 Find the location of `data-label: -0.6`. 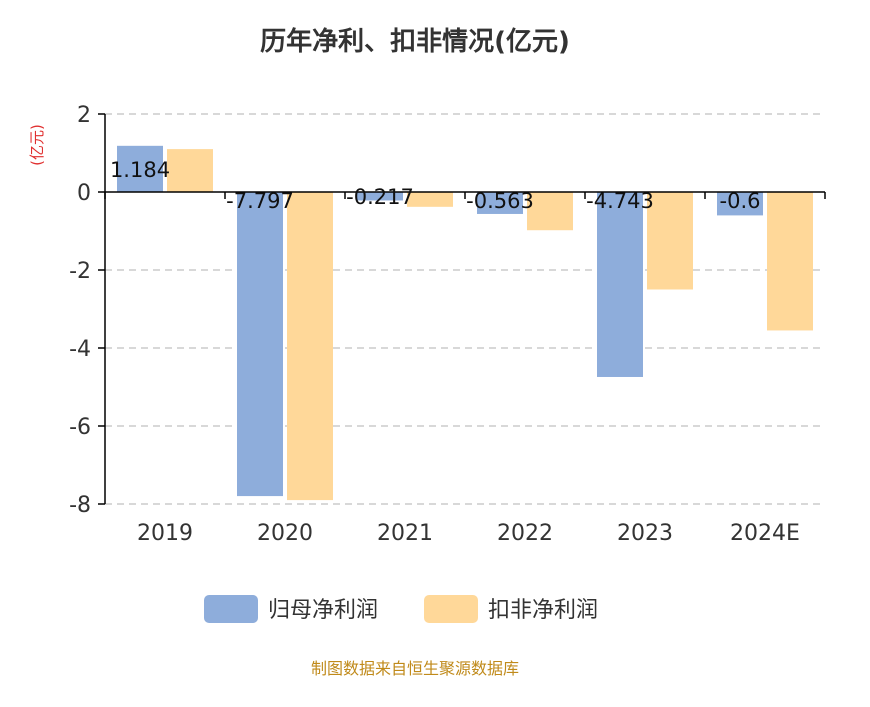

data-label: -0.6 is located at coordinates (740, 201).